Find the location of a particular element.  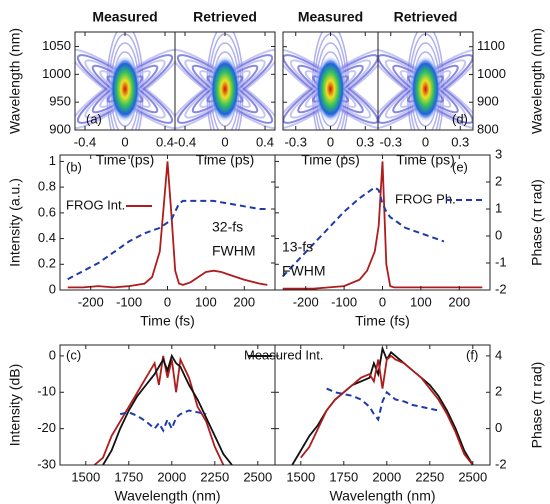

y2-tick-label: 4 is located at coordinates (498, 354).